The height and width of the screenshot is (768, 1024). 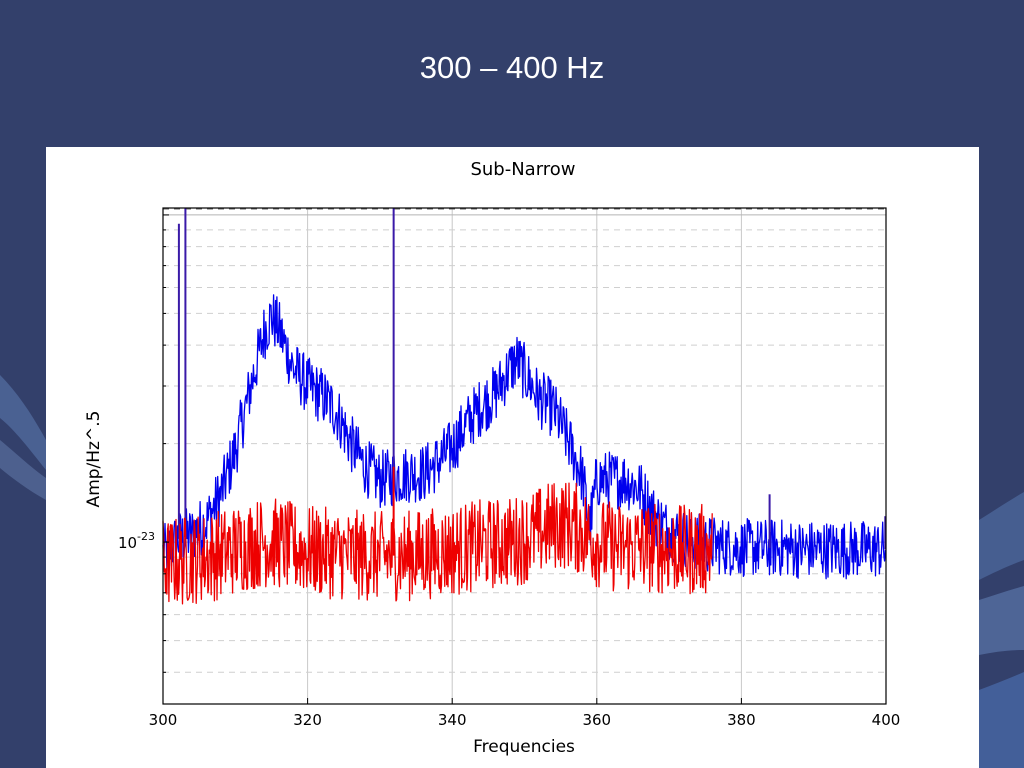 What do you see at coordinates (307, 720) in the screenshot?
I see `x-tick-label: 320` at bounding box center [307, 720].